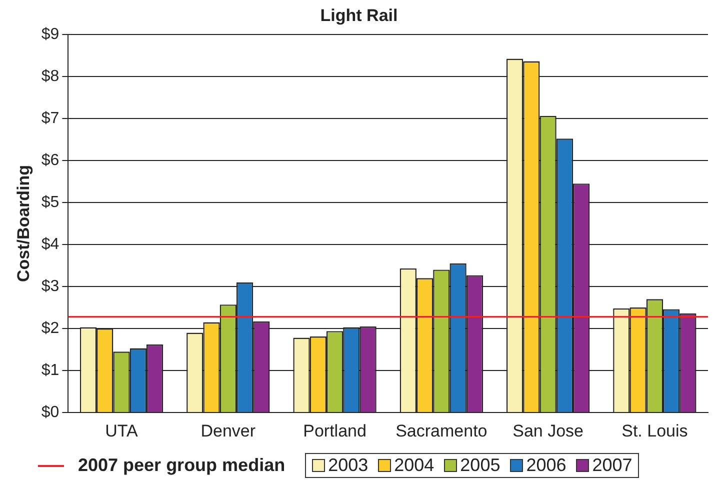 The image size is (718, 480). Describe the element at coordinates (50, 118) in the screenshot. I see `y-tick-label: $7` at that location.